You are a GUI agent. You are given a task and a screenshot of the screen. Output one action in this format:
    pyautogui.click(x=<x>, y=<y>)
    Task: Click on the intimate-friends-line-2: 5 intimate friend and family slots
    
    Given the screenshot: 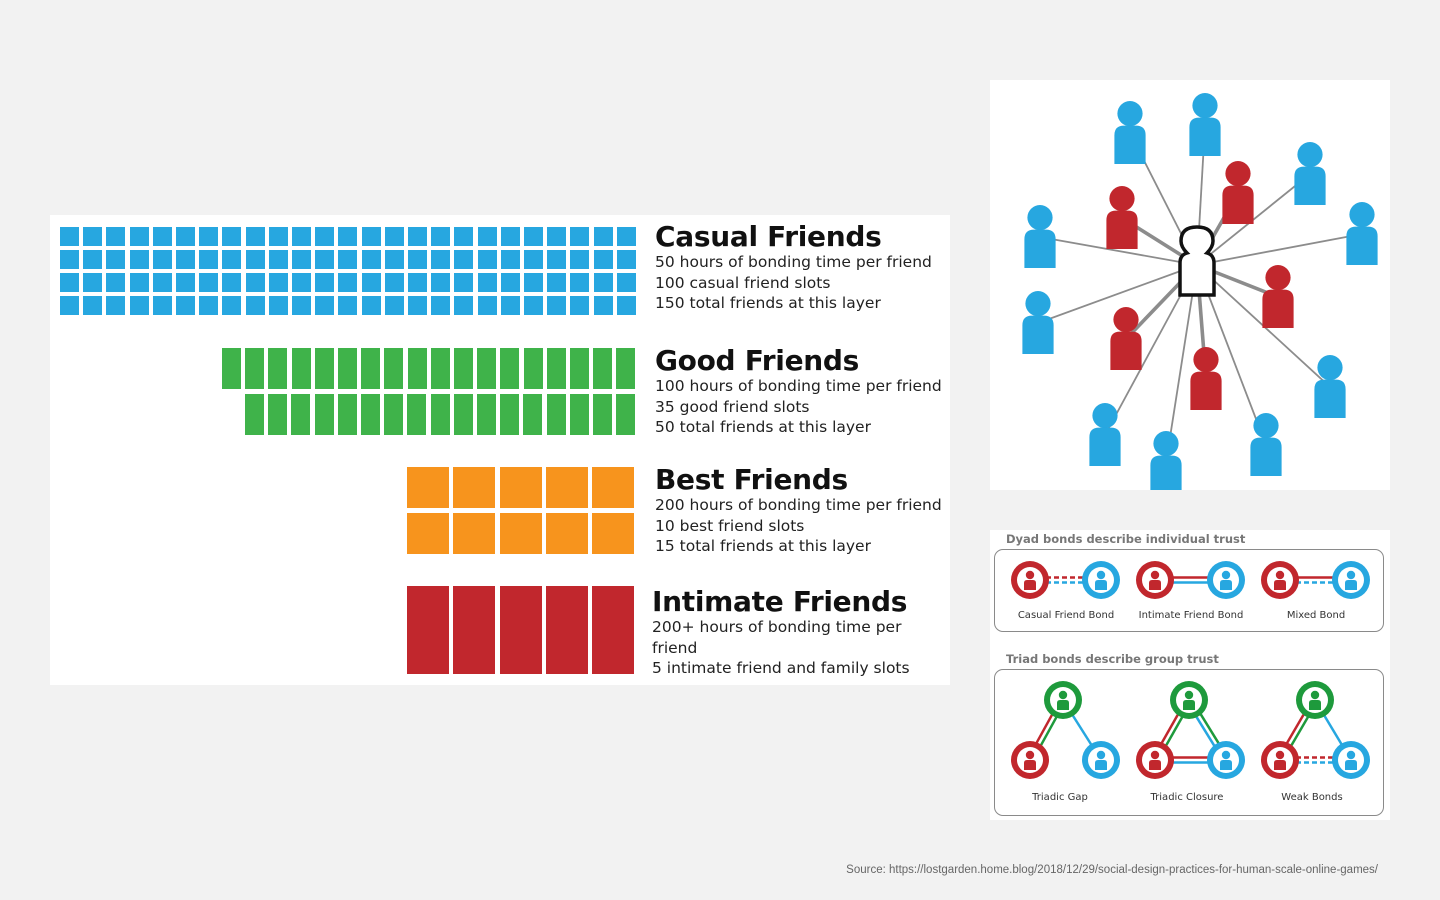 What is the action you would take?
    pyautogui.click(x=781, y=668)
    